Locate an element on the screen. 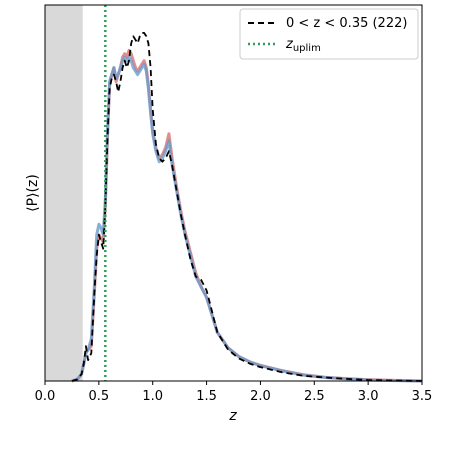 The image size is (450, 450). legend-label-series-1: 0 < z < 0.35 (222) is located at coordinates (346, 23).